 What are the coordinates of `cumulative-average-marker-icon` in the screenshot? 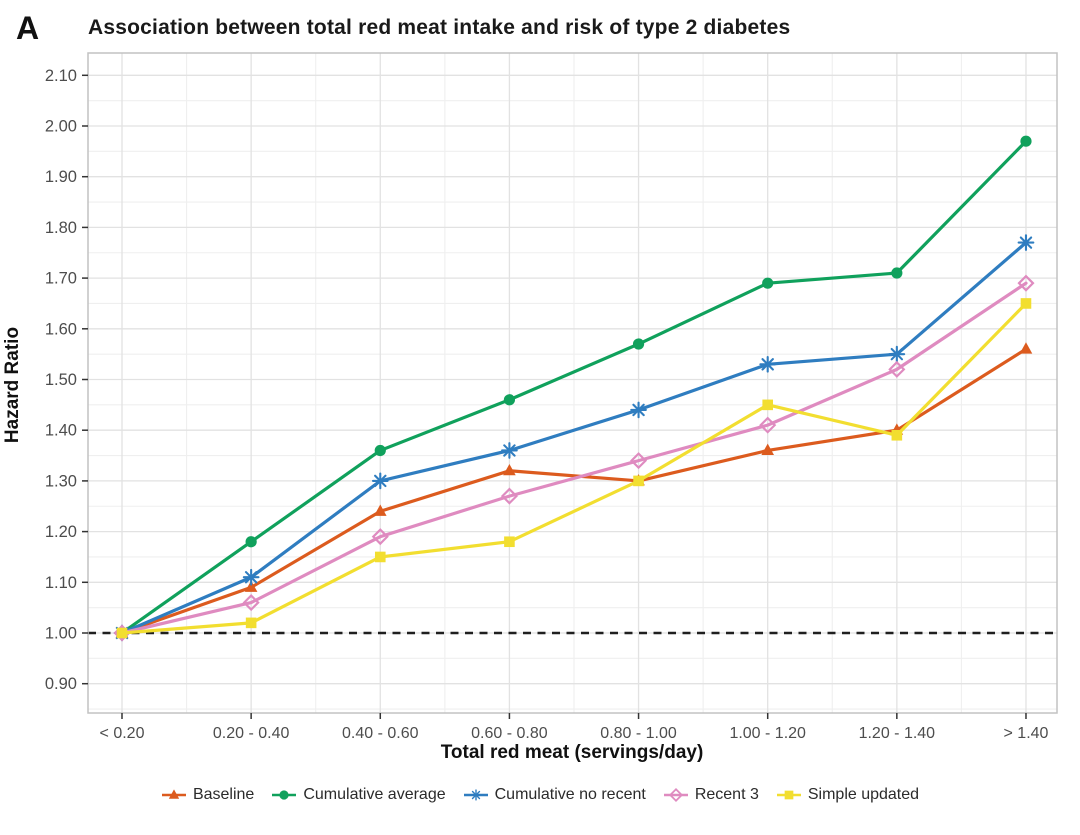 It's located at (284, 795).